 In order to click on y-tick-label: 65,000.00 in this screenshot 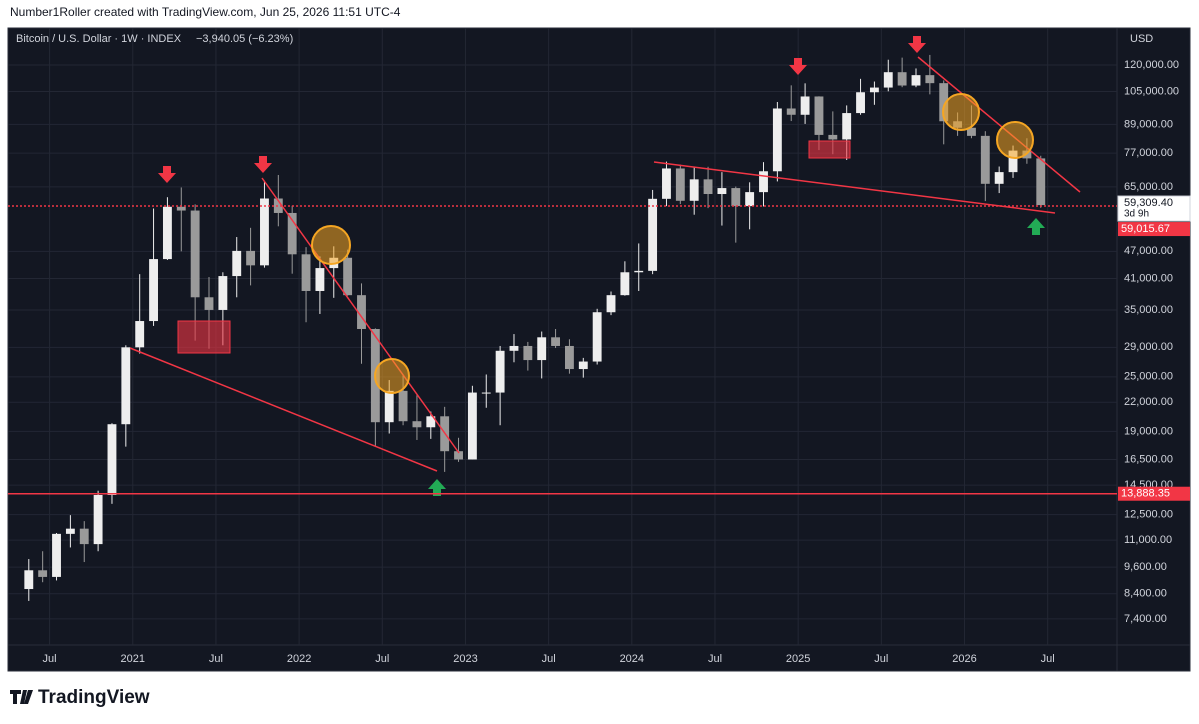, I will do `click(1148, 187)`.